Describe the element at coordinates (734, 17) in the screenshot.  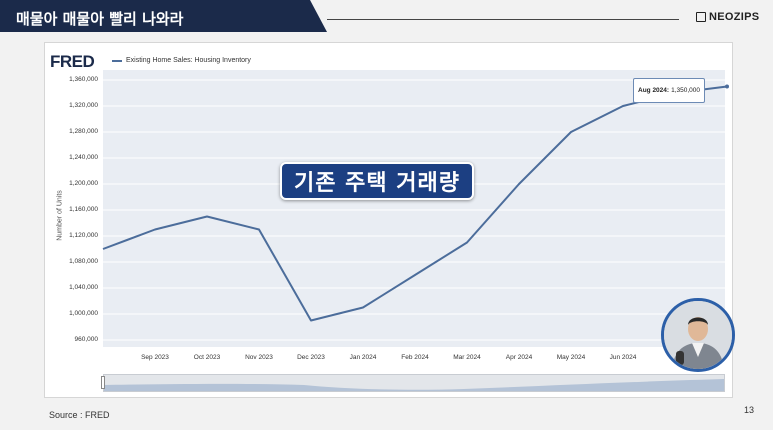
I see `brand-name: NEOZIPS` at that location.